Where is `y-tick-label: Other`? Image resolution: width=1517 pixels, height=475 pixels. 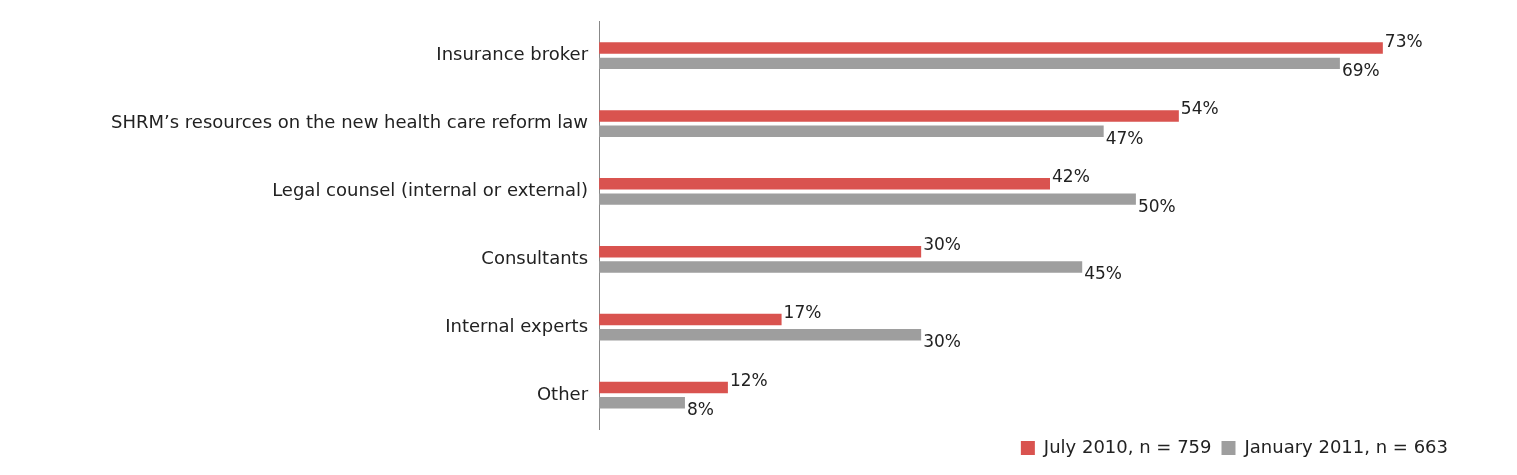 y-tick-label: Other is located at coordinates (562, 393).